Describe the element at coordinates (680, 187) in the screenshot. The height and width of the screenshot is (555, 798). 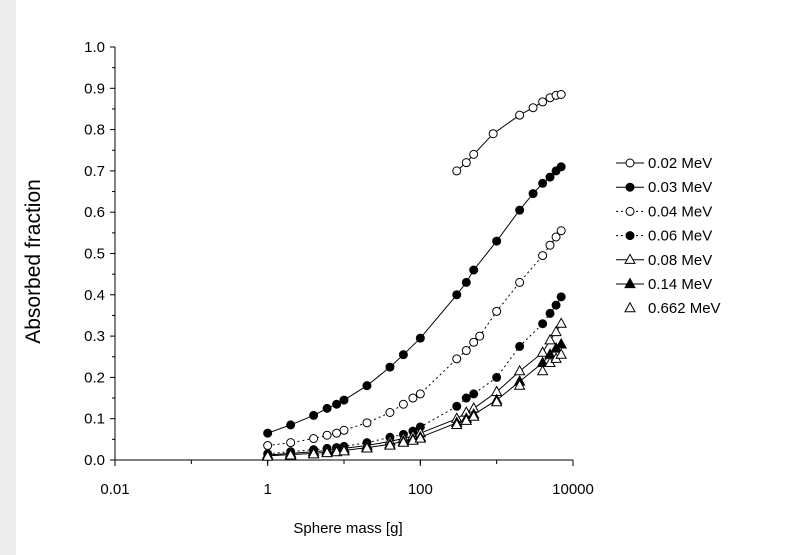
I see `legend-label: 0.03 MeV` at that location.